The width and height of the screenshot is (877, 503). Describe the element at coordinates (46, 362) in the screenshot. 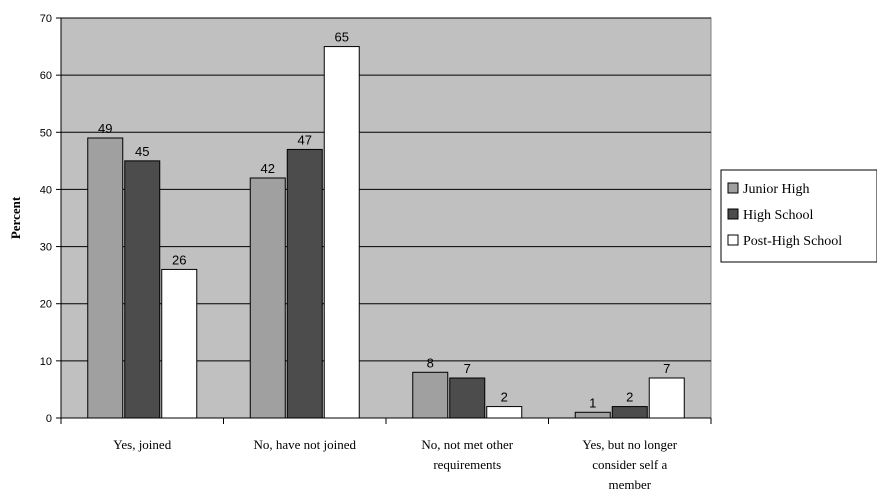

I see `y-tick-label: 10` at that location.